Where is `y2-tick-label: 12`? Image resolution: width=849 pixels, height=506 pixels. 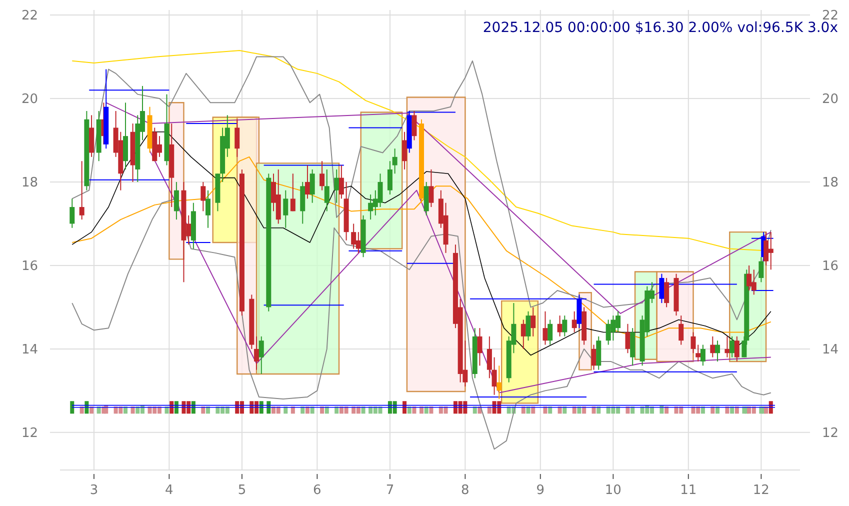 y2-tick-label: 12 is located at coordinates (830, 433).